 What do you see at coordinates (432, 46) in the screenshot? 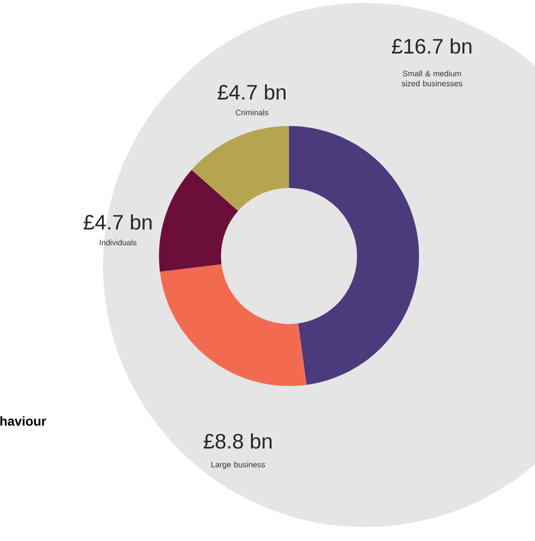
I see `data-label: £16.7 bn` at bounding box center [432, 46].